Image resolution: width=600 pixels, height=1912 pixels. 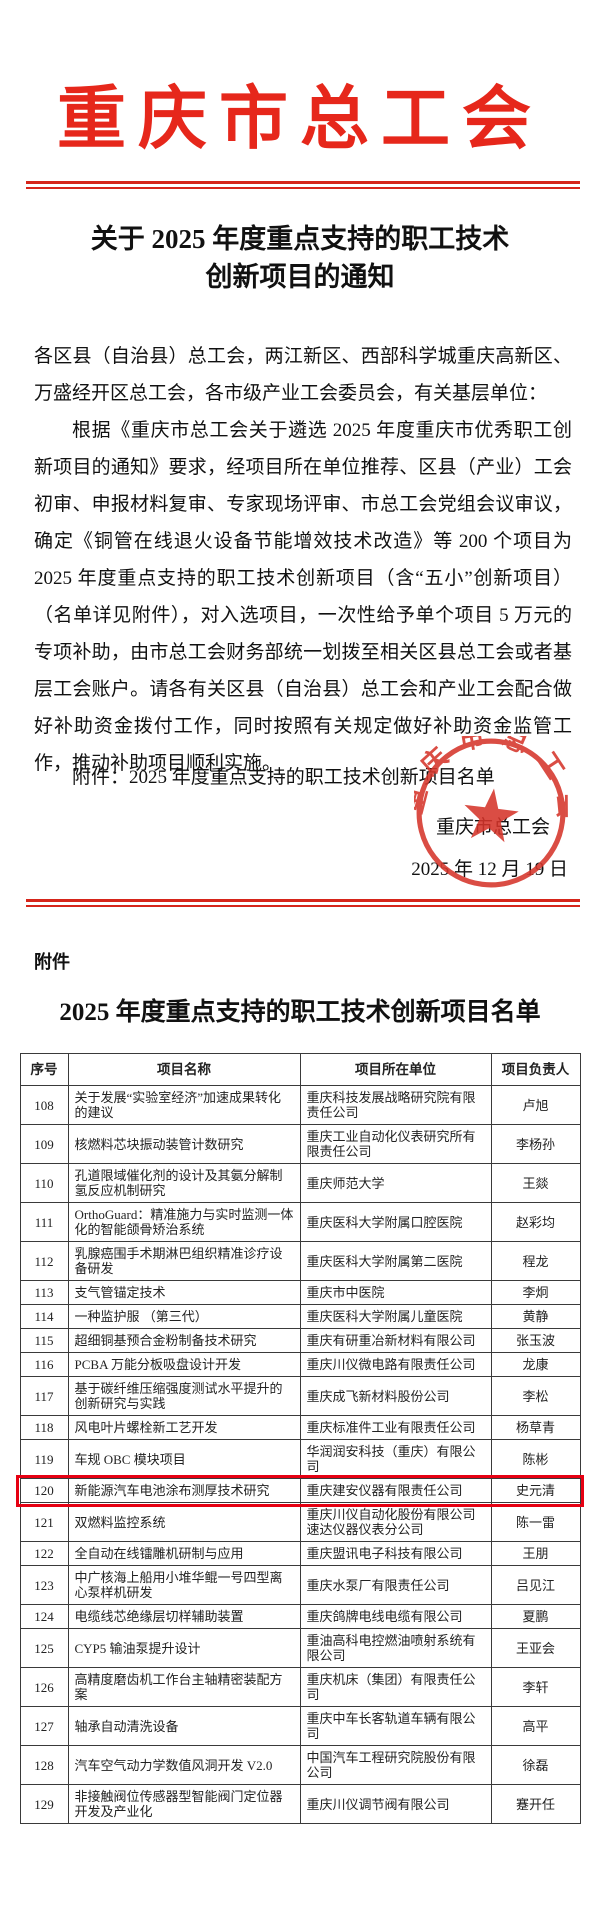 I want to click on cell-leader: 王亚会, so click(x=535, y=1648).